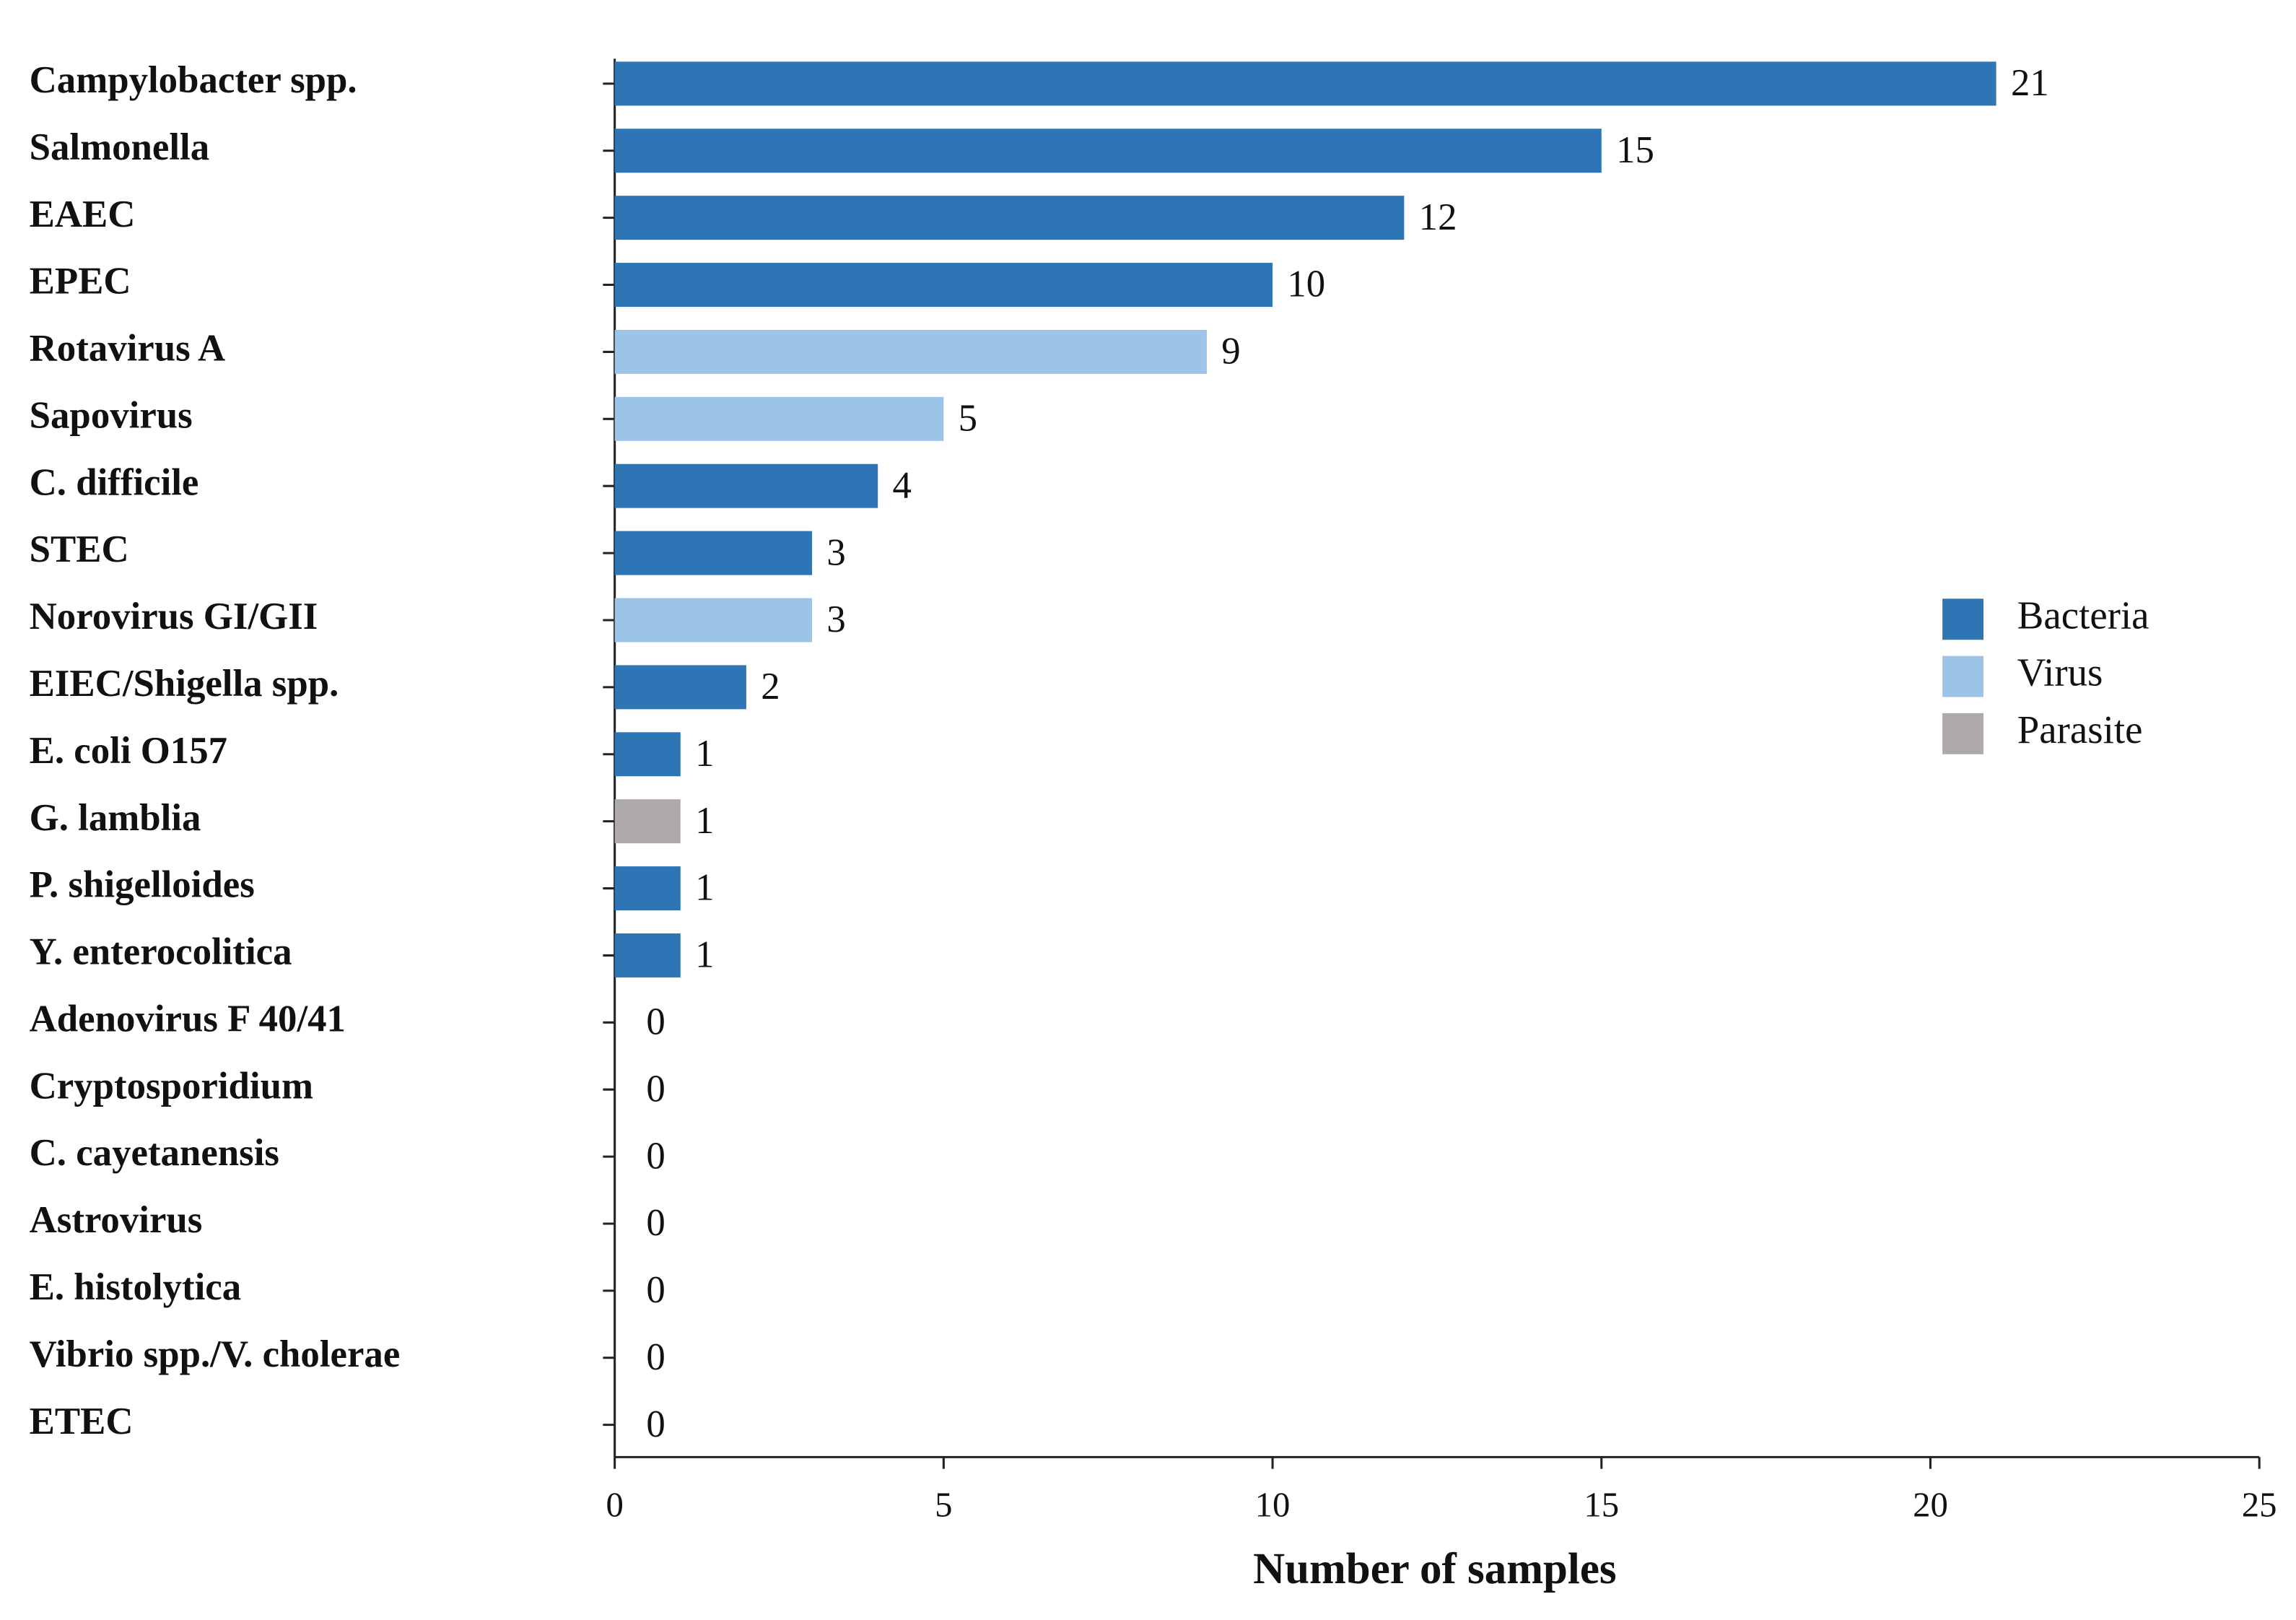 The height and width of the screenshot is (1620, 2296). I want to click on x-tick-label: 25, so click(2259, 1505).